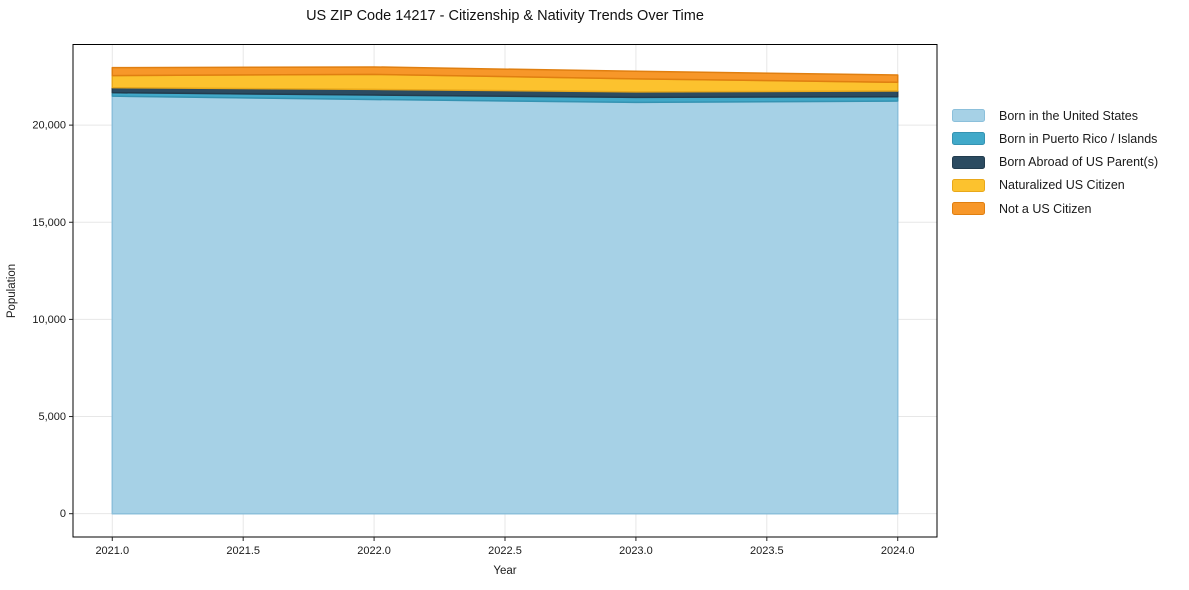 The height and width of the screenshot is (590, 1189). Describe the element at coordinates (12, 291) in the screenshot. I see `y-axis-label: Population` at that location.